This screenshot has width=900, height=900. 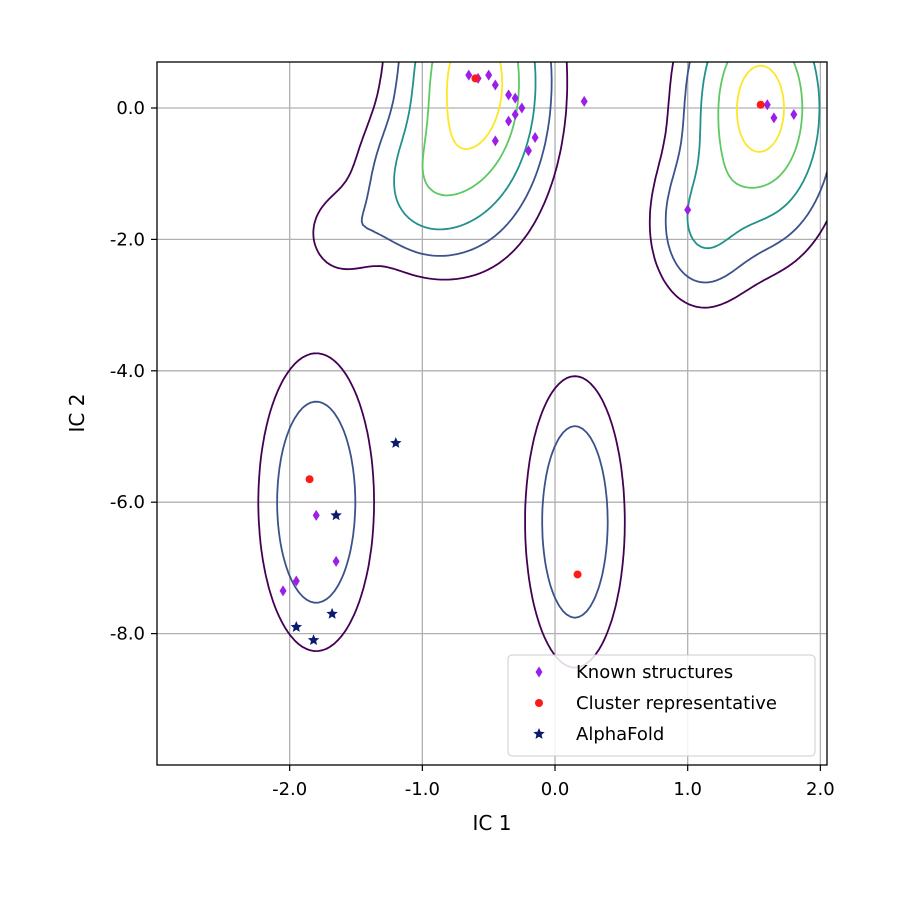 What do you see at coordinates (687, 789) in the screenshot?
I see `x-tick-label: 1.0` at bounding box center [687, 789].